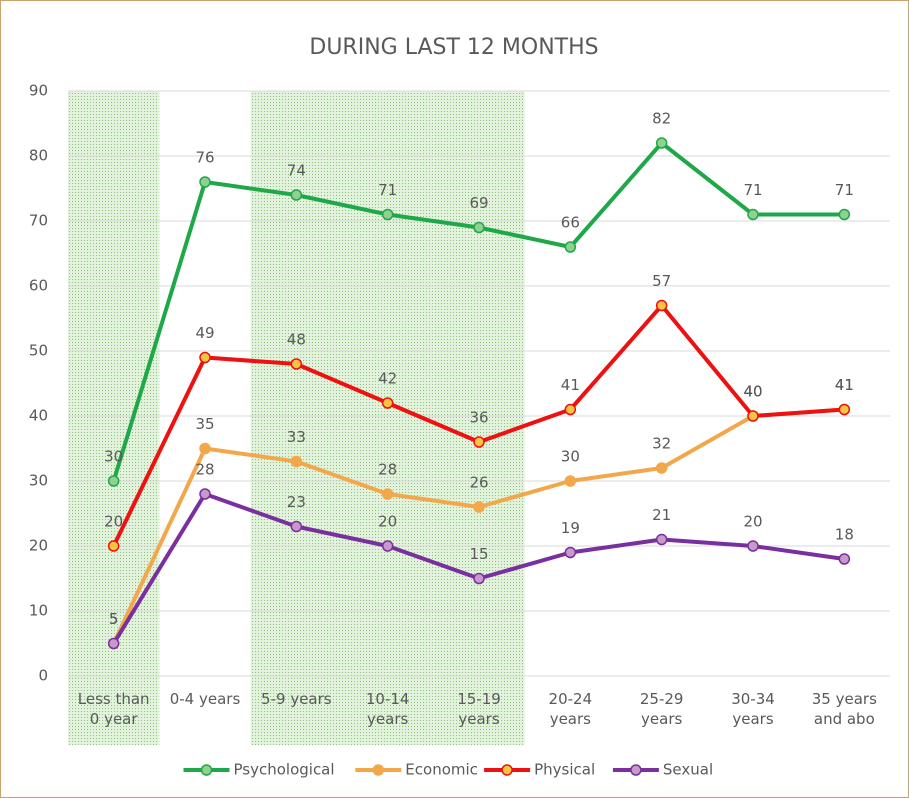 The height and width of the screenshot is (798, 909). I want to click on legend-label: Sexual, so click(688, 770).